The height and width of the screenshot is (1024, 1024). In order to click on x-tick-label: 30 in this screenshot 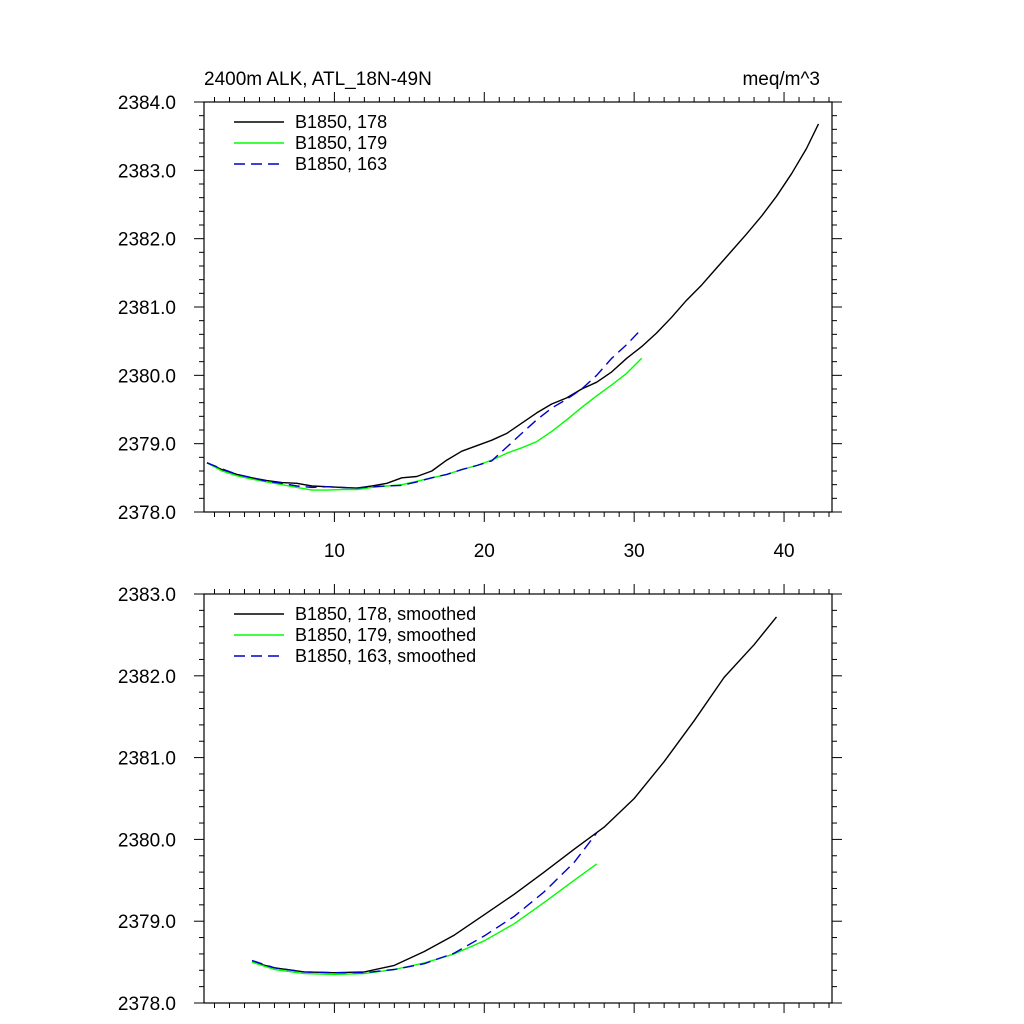, I will do `click(634, 551)`.